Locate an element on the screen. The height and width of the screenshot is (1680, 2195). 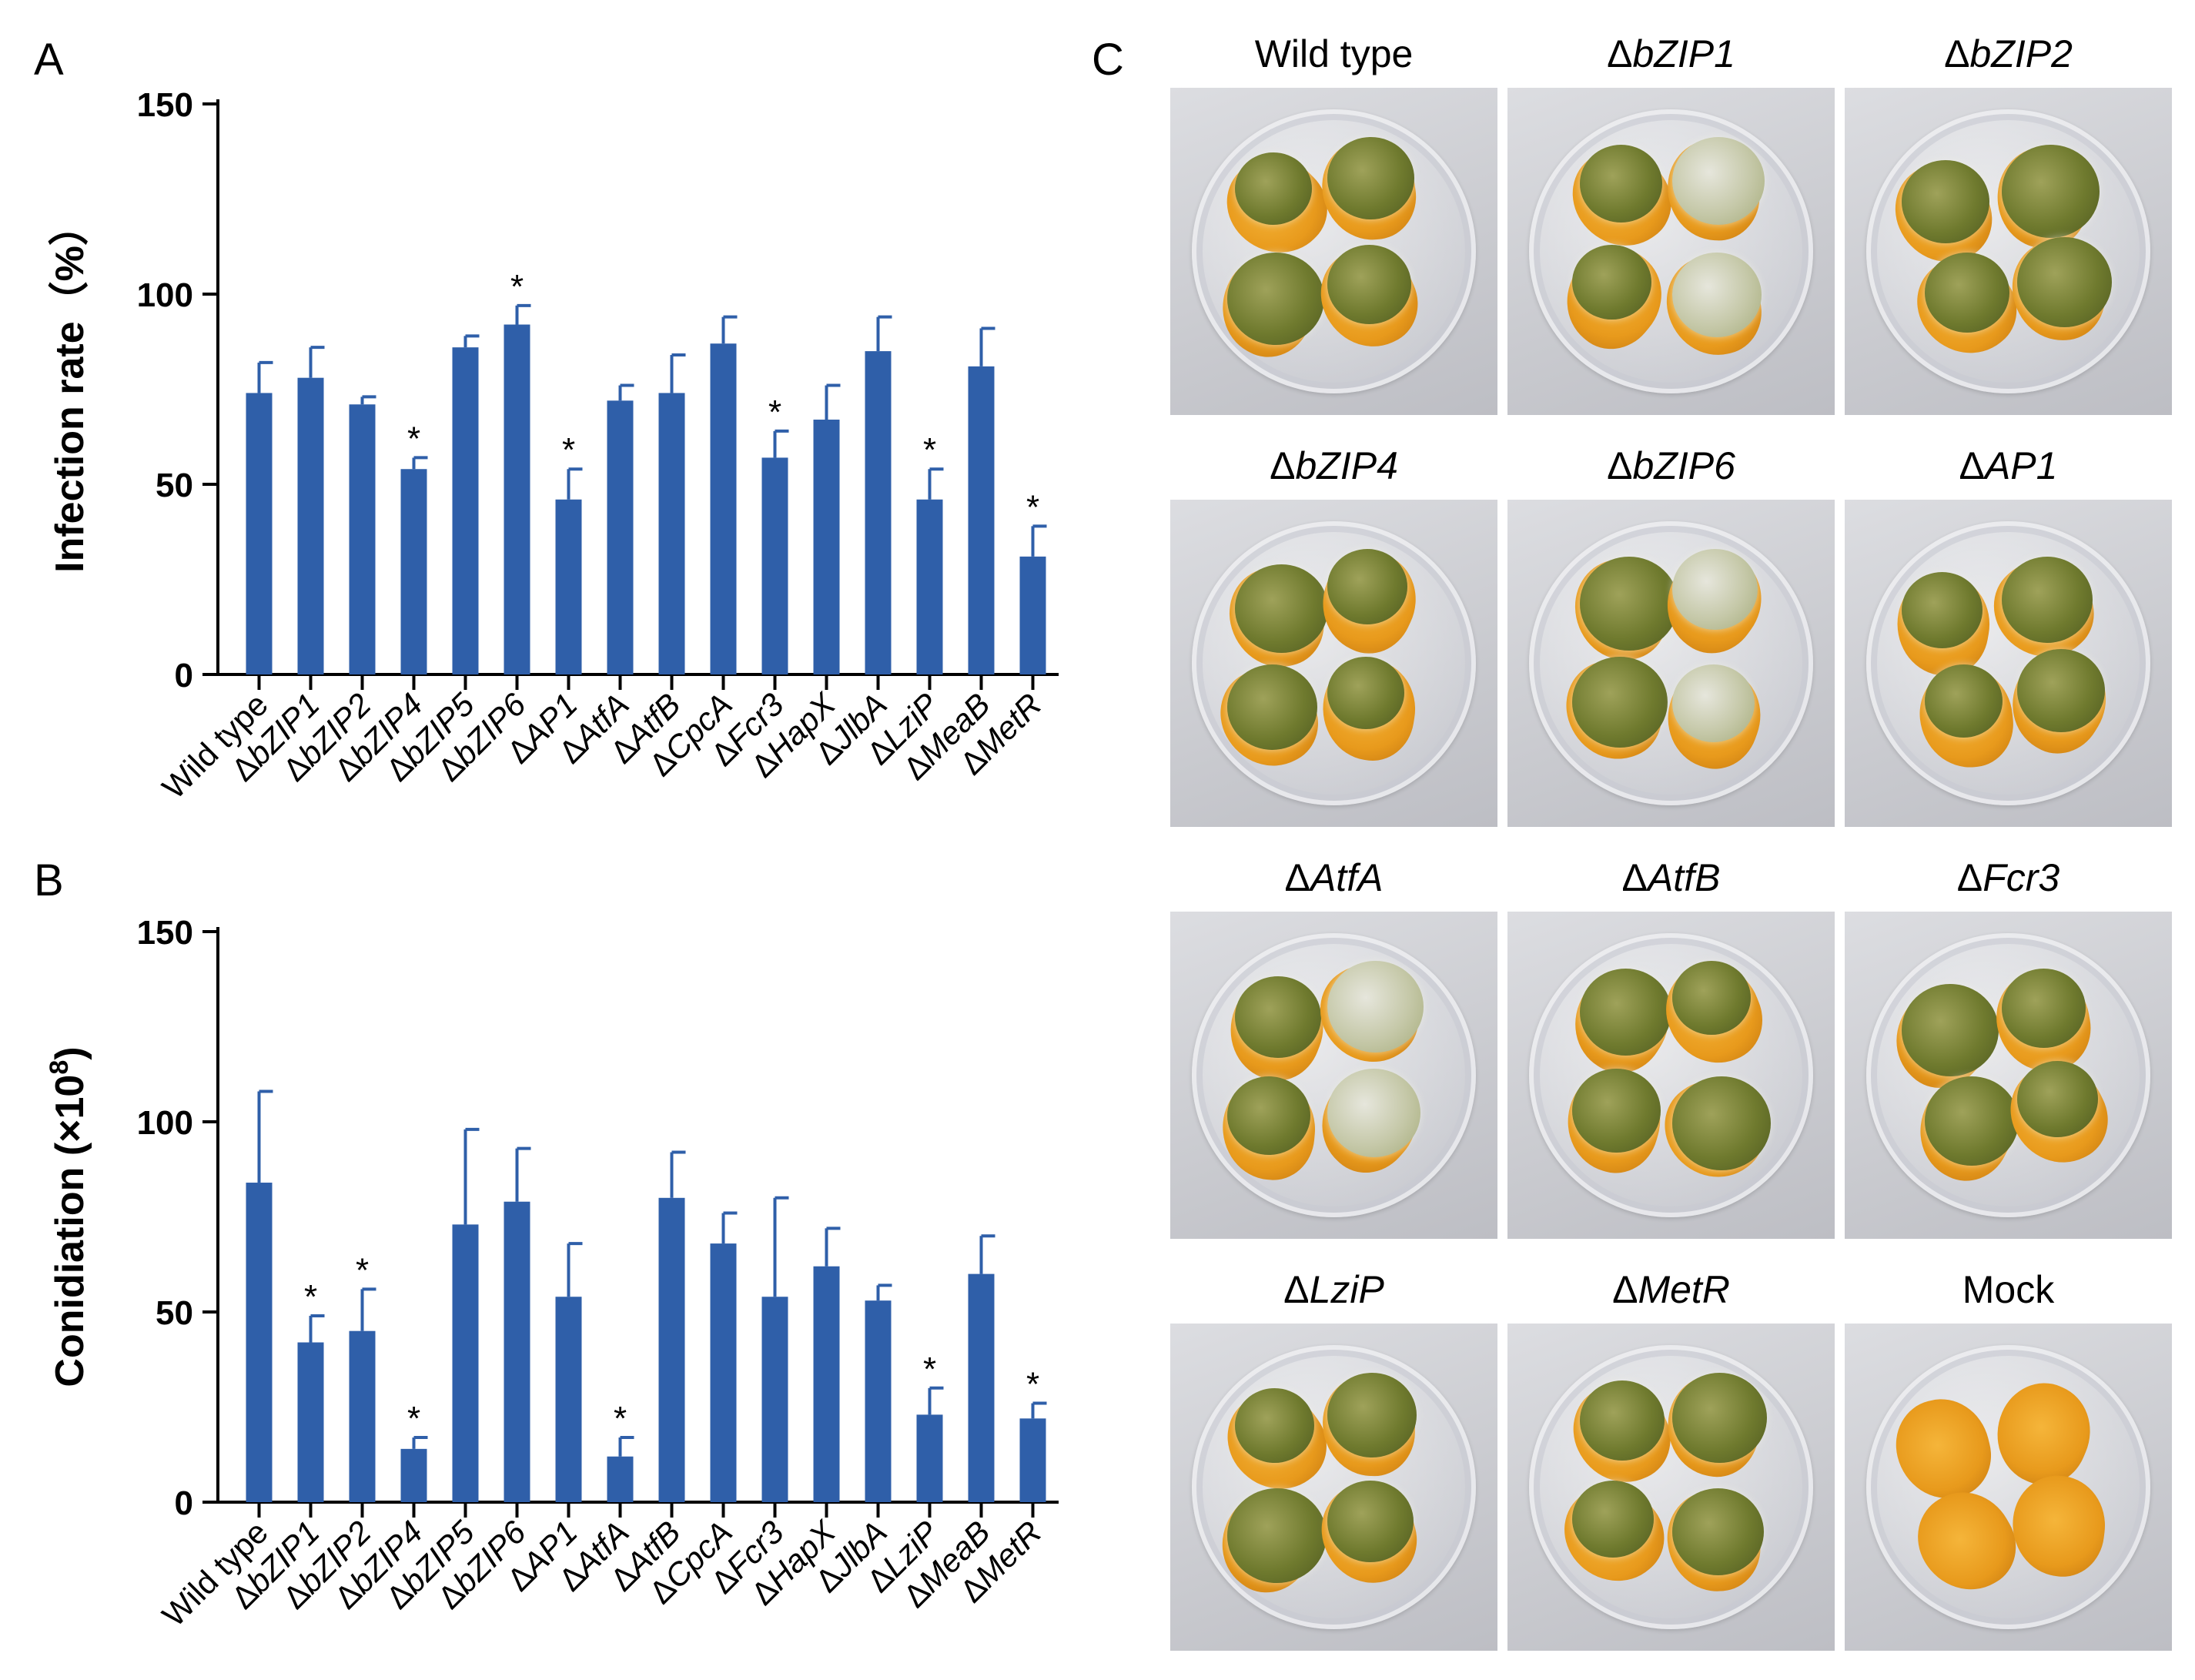
photo-title-name: bZIP6 is located at coordinates (1684, 465).